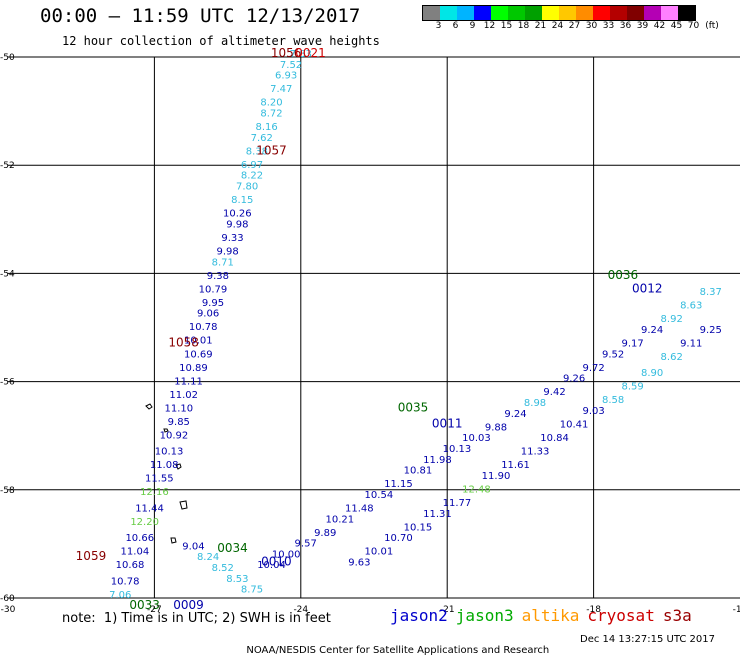  Describe the element at coordinates (200, 16) in the screenshot. I see `map-title: 00:00 — 11:59 UTC 12/13/2017` at that location.